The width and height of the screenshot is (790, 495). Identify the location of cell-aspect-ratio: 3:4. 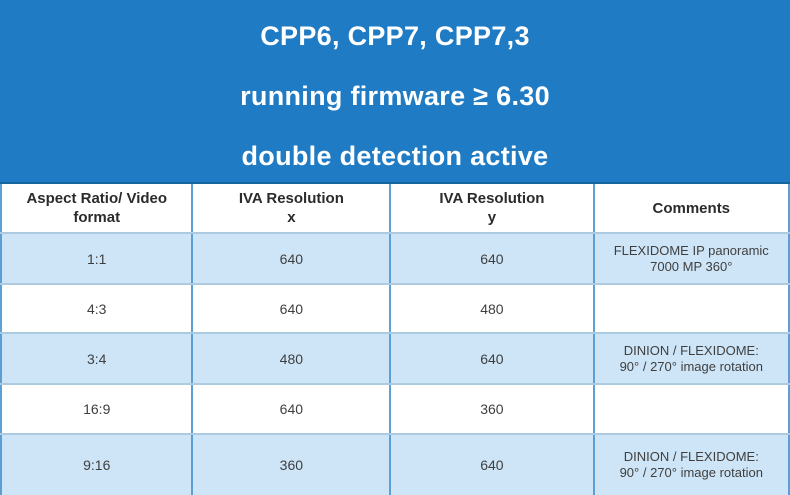
(97, 359).